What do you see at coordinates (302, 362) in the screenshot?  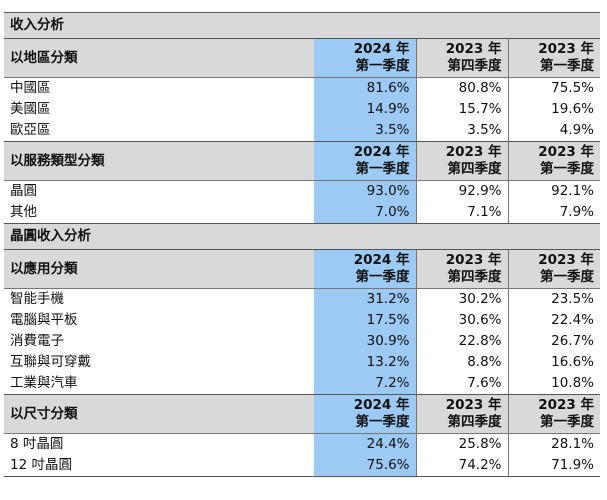 I see `table-row: 互聯與可穿戴 13.2% 8.8% 16.6%` at bounding box center [302, 362].